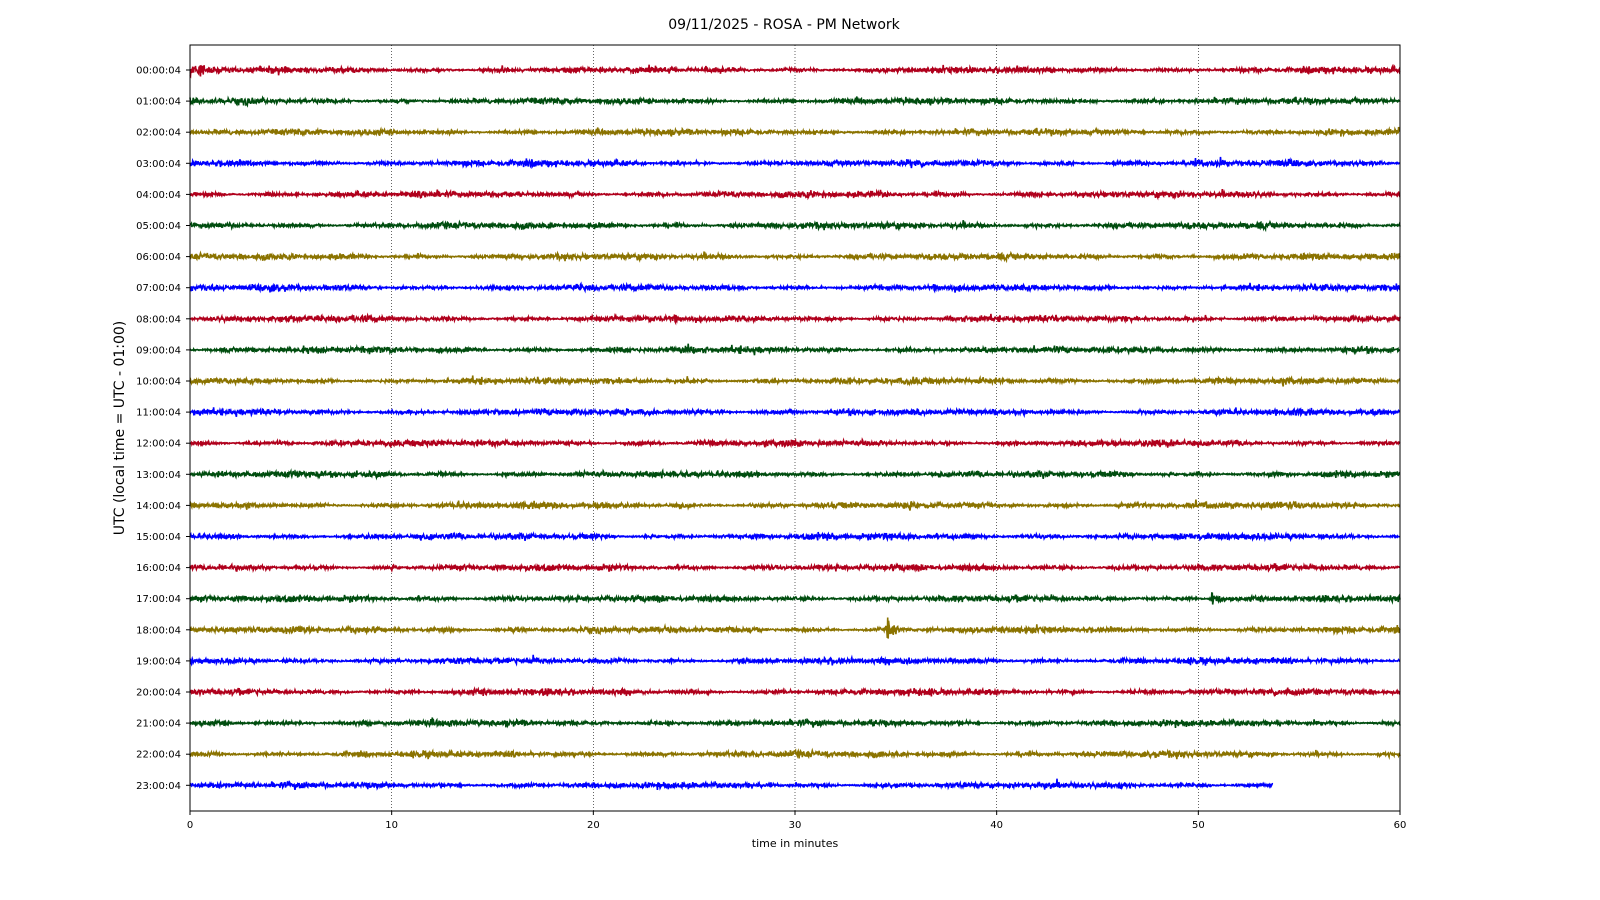 The image size is (1600, 900). What do you see at coordinates (795, 825) in the screenshot?
I see `x-tick-label: 30` at bounding box center [795, 825].